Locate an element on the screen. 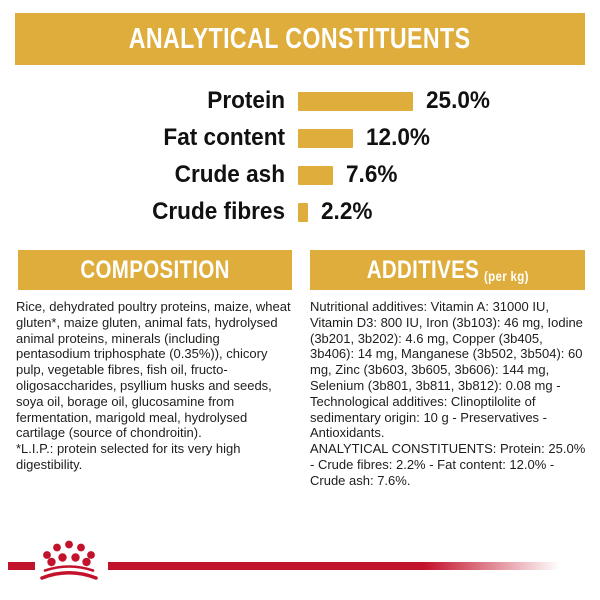 This screenshot has width=600, height=600. composition-banner: COMPOSITION is located at coordinates (155, 270).